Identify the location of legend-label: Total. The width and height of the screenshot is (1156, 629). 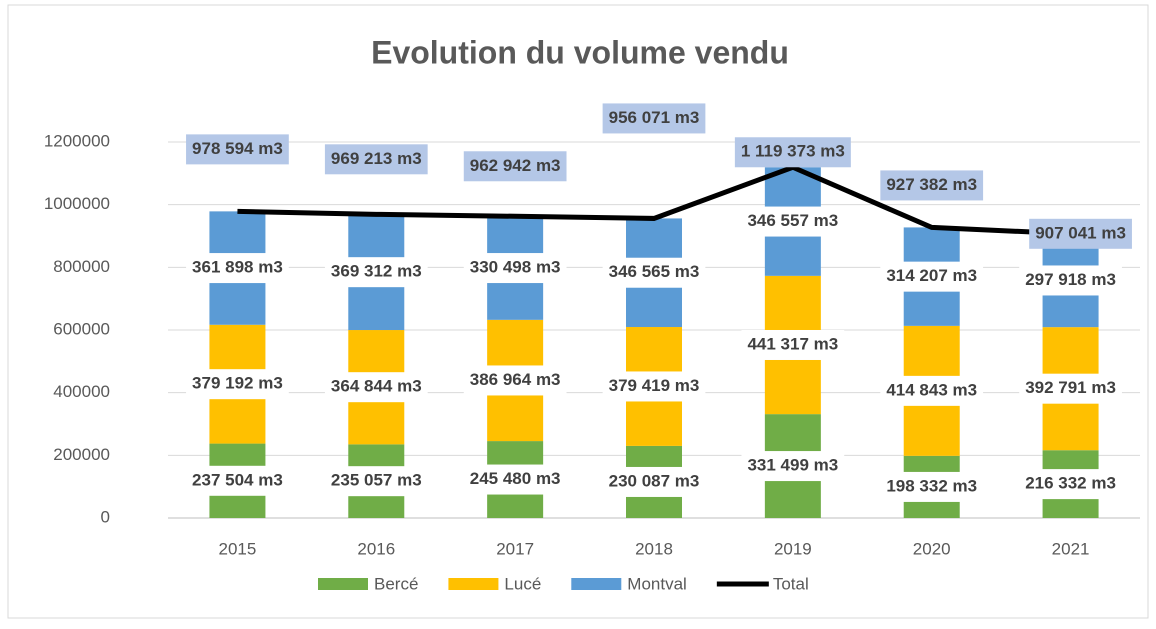
(791, 583).